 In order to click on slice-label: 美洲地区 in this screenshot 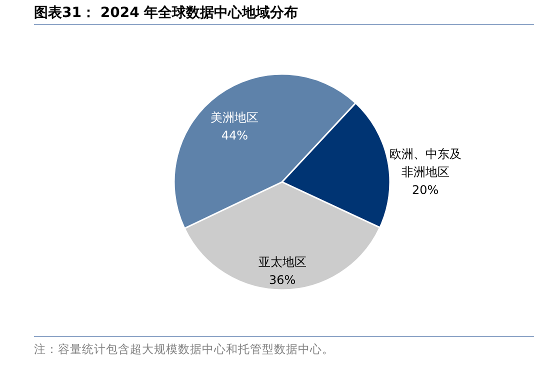, I will do `click(234, 117)`.